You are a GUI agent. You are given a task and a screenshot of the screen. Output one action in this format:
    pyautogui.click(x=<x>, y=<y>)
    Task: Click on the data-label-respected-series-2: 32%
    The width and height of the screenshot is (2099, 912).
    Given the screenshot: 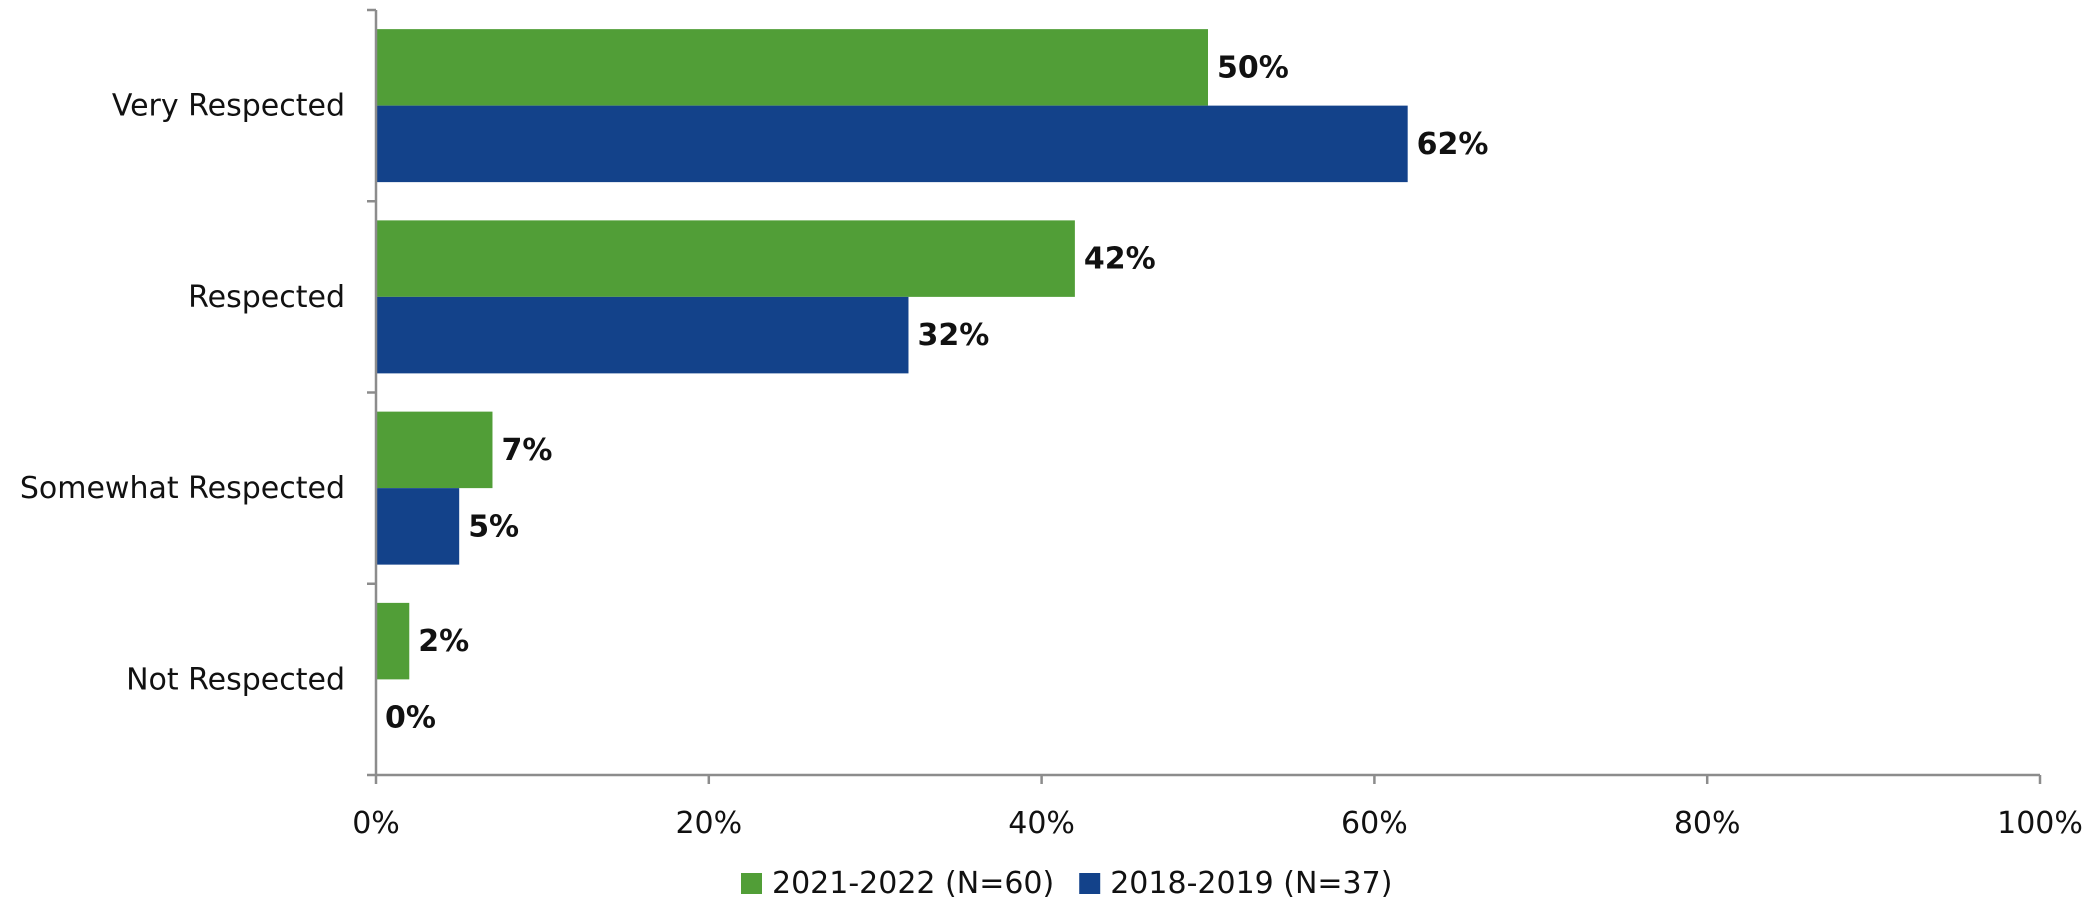 What is the action you would take?
    pyautogui.click(x=953, y=335)
    